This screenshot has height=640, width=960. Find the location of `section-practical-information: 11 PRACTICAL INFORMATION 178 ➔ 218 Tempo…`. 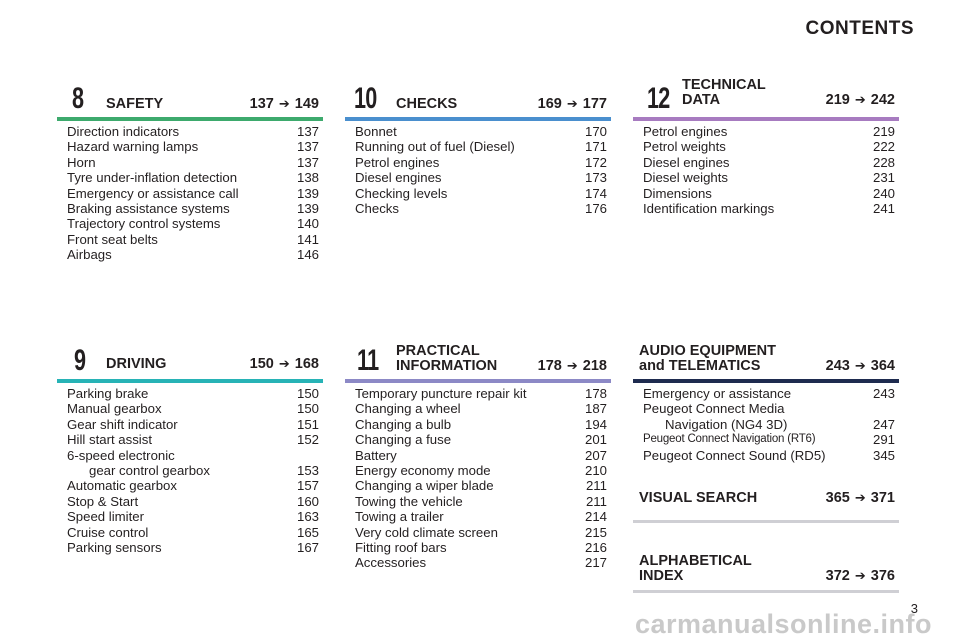

section-practical-information: 11 PRACTICAL INFORMATION 178 ➔ 218 Tempo… is located at coordinates (478, 454).